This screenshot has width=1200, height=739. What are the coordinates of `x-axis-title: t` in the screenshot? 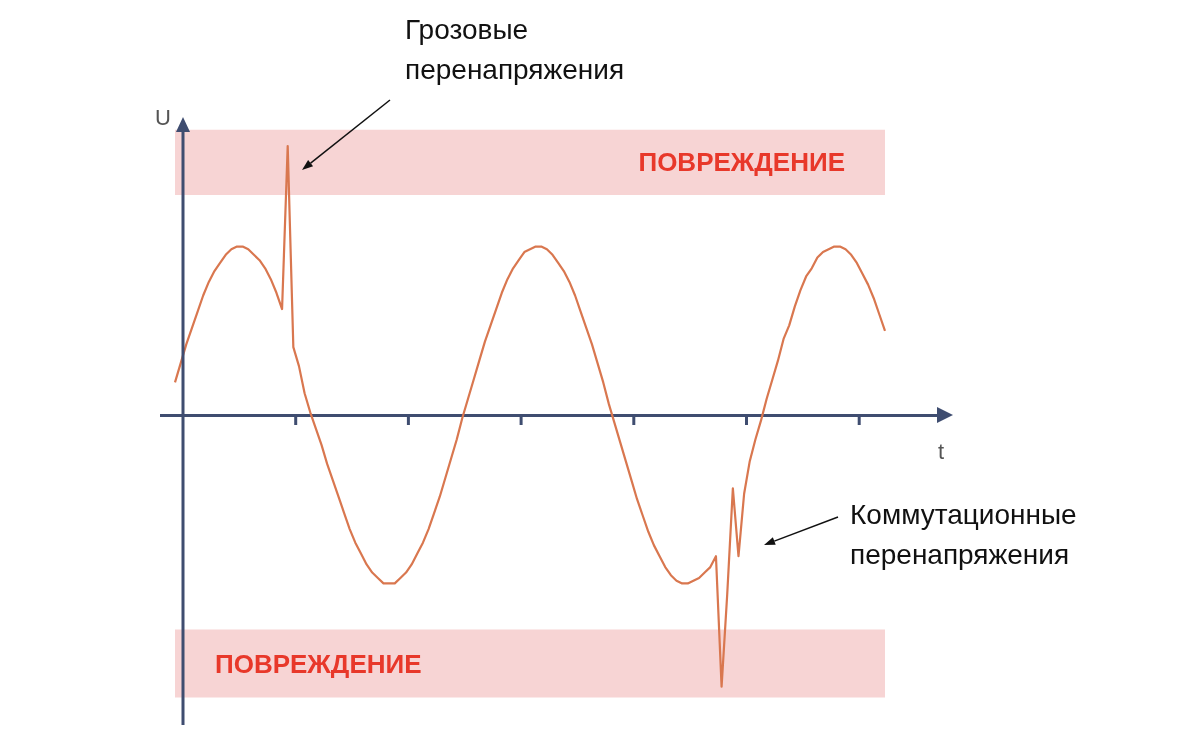 It's located at (941, 451).